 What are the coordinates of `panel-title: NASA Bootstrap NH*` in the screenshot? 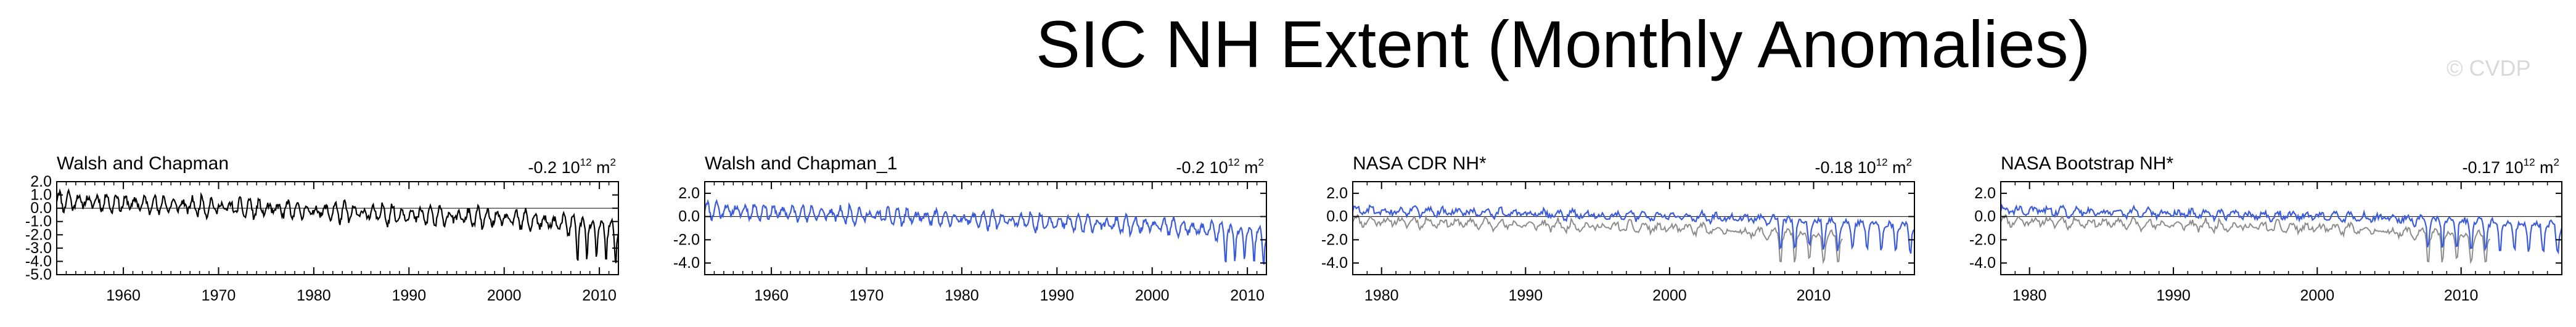 It's located at (2087, 163).